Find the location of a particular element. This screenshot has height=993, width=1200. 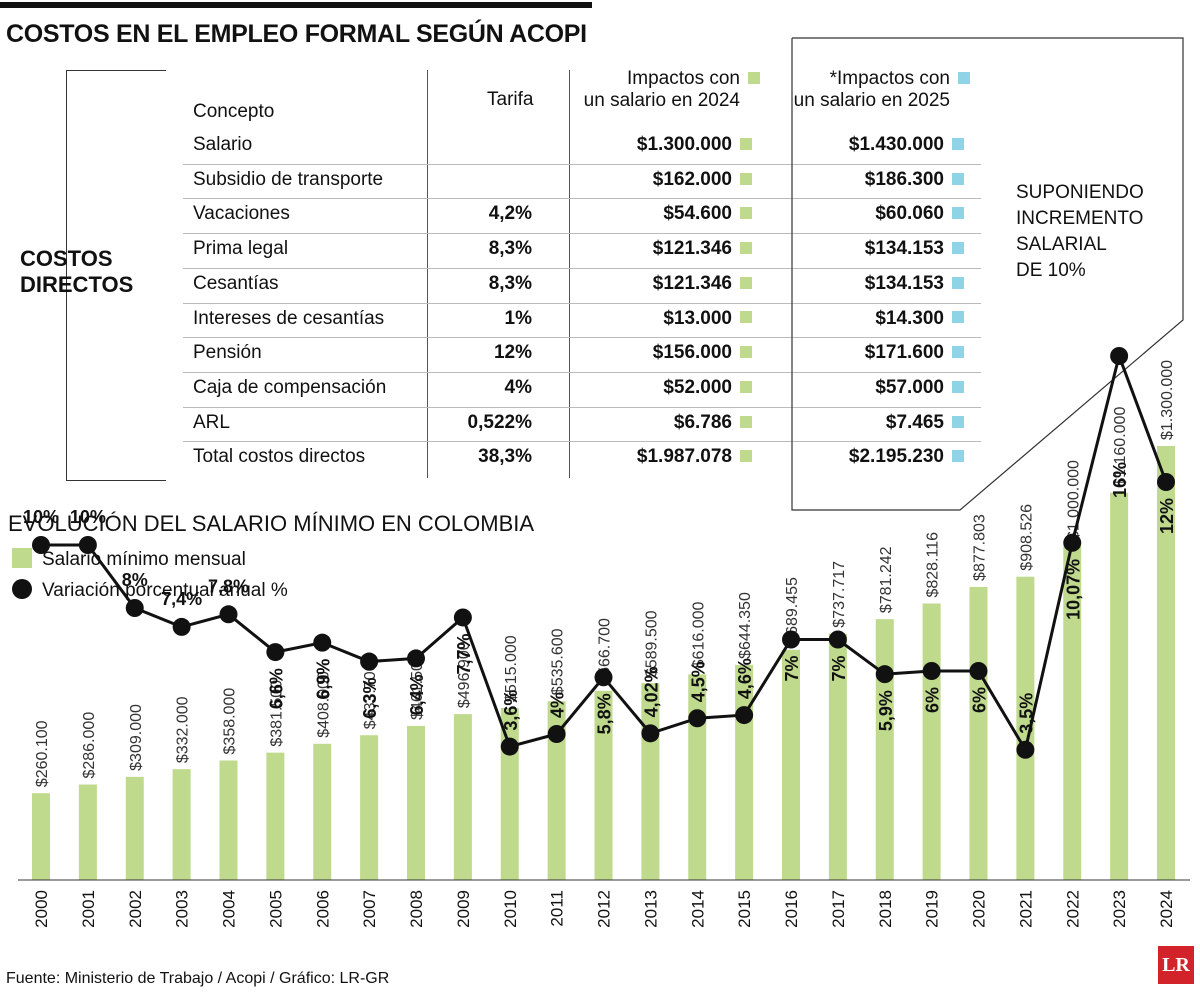

salary-label: $781.242 is located at coordinates (886, 579).